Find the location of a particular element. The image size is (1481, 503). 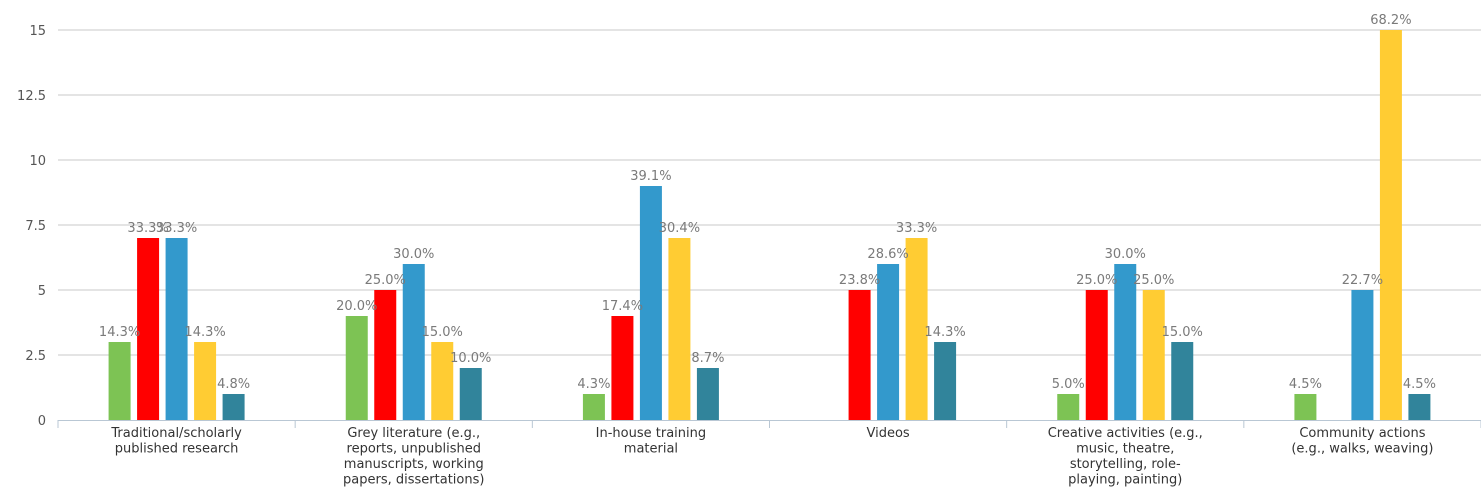

x-tick-label: manuscripts, working is located at coordinates (414, 464).